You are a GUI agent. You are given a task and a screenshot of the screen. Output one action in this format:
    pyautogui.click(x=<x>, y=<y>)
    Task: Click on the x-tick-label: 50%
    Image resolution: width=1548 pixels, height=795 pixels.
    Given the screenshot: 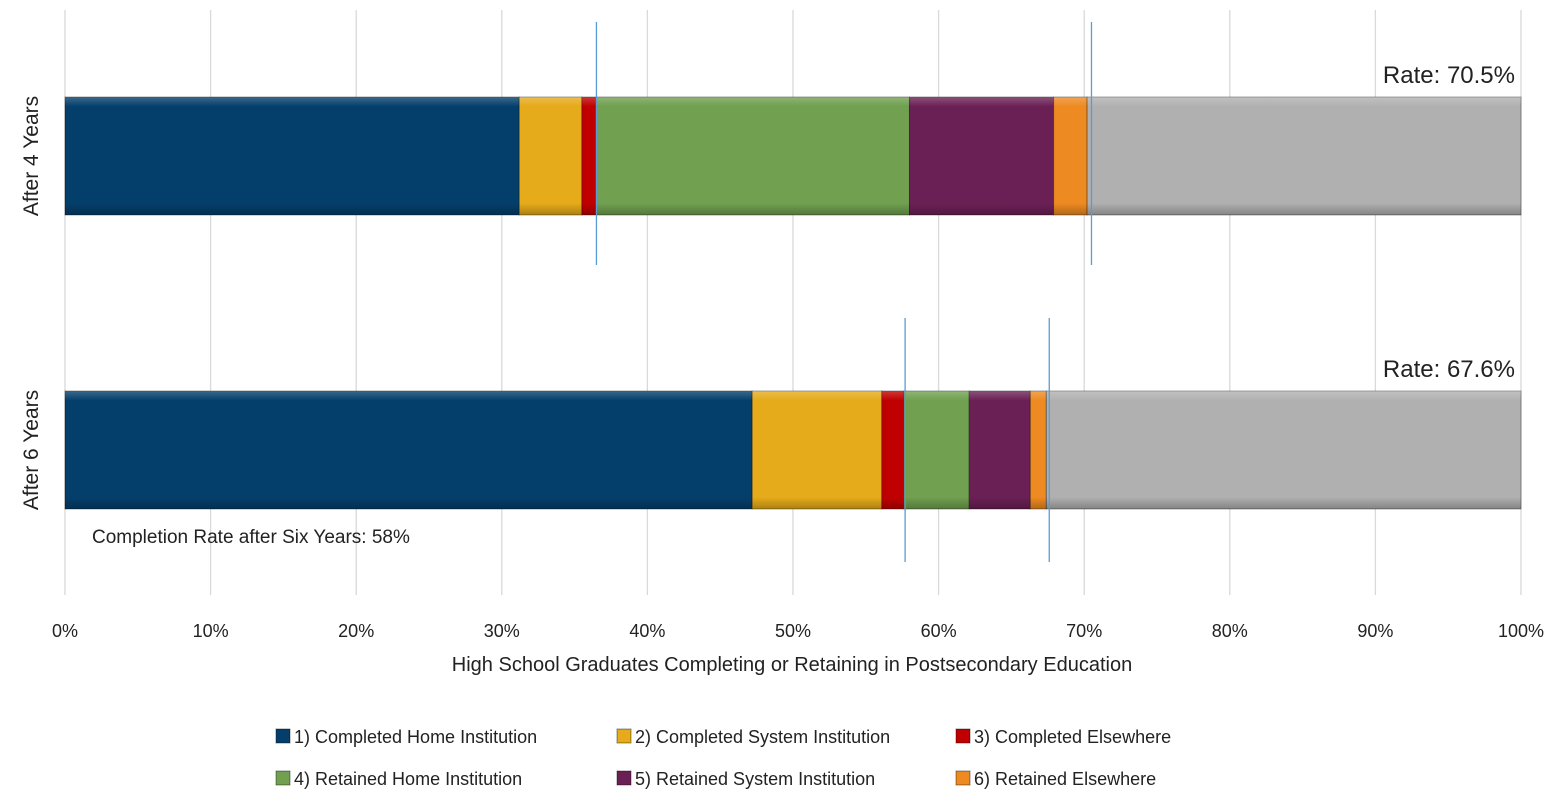 What is the action you would take?
    pyautogui.click(x=793, y=631)
    